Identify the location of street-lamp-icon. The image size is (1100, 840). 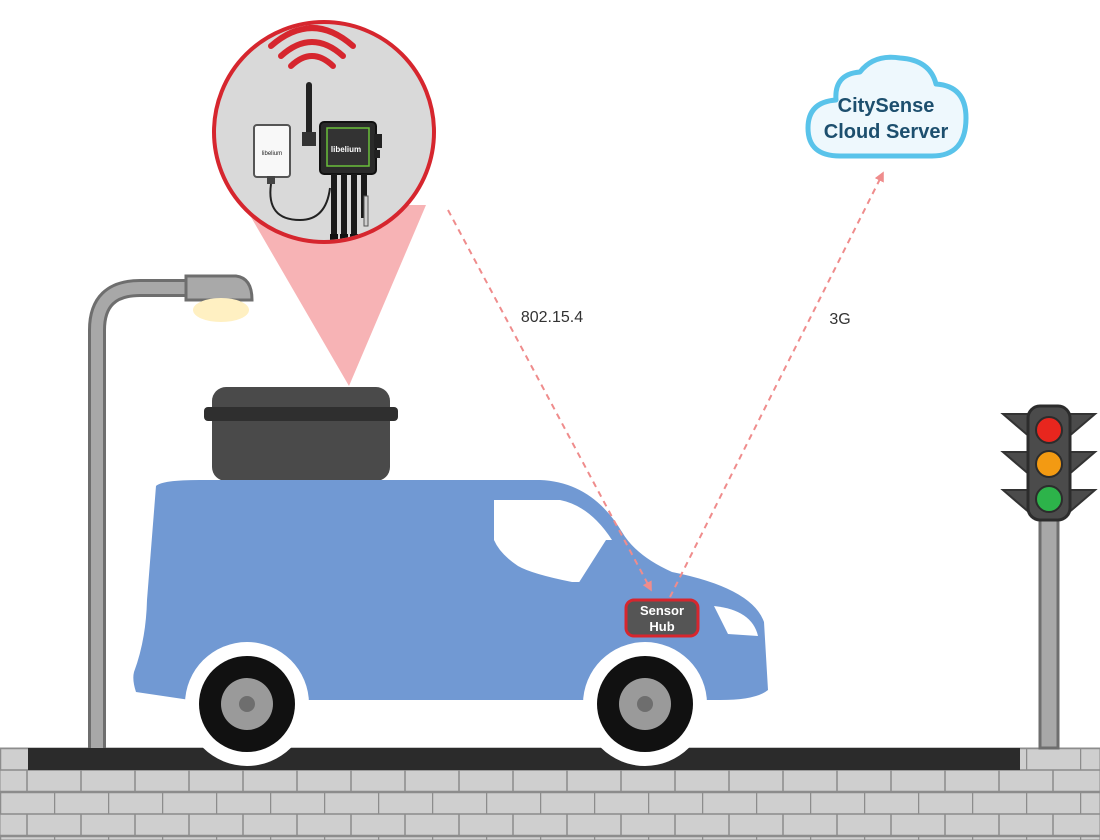
(171, 511).